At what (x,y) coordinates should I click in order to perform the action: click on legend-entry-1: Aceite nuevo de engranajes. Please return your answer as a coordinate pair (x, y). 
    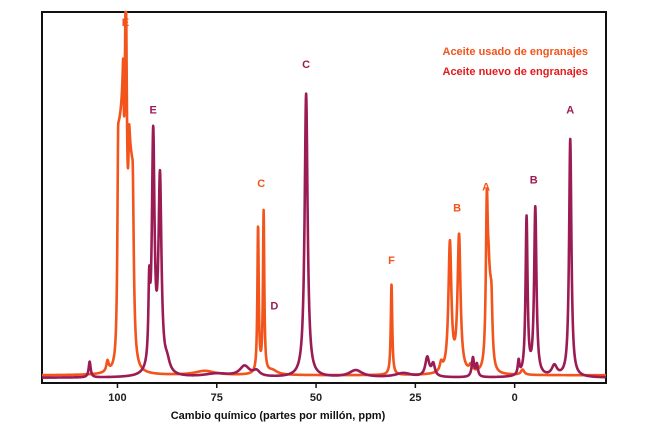
    Looking at the image, I should click on (516, 72).